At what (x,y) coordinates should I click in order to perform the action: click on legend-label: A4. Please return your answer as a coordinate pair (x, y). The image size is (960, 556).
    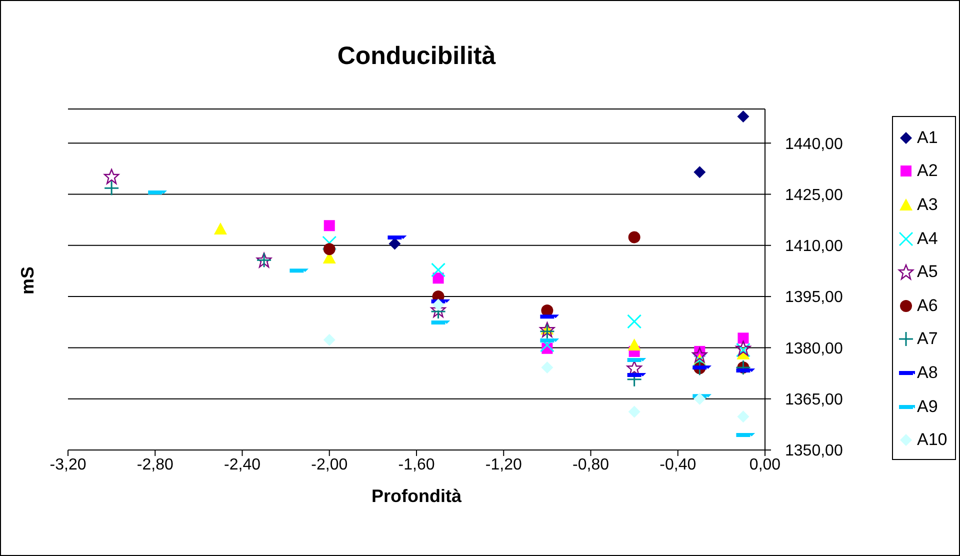
    Looking at the image, I should click on (927, 238).